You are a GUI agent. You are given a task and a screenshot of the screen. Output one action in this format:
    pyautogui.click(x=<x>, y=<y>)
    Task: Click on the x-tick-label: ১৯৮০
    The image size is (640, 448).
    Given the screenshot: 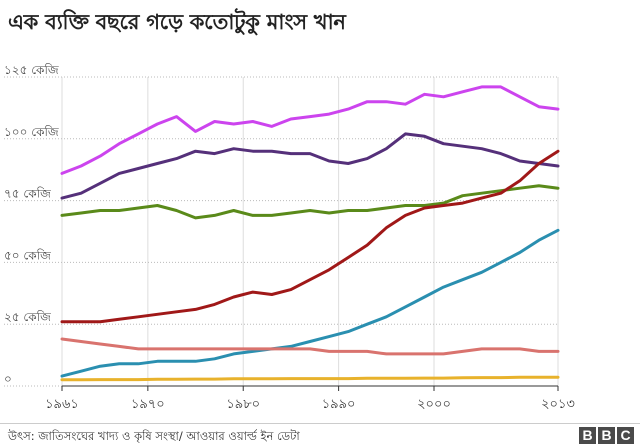 What is the action you would take?
    pyautogui.click(x=243, y=404)
    